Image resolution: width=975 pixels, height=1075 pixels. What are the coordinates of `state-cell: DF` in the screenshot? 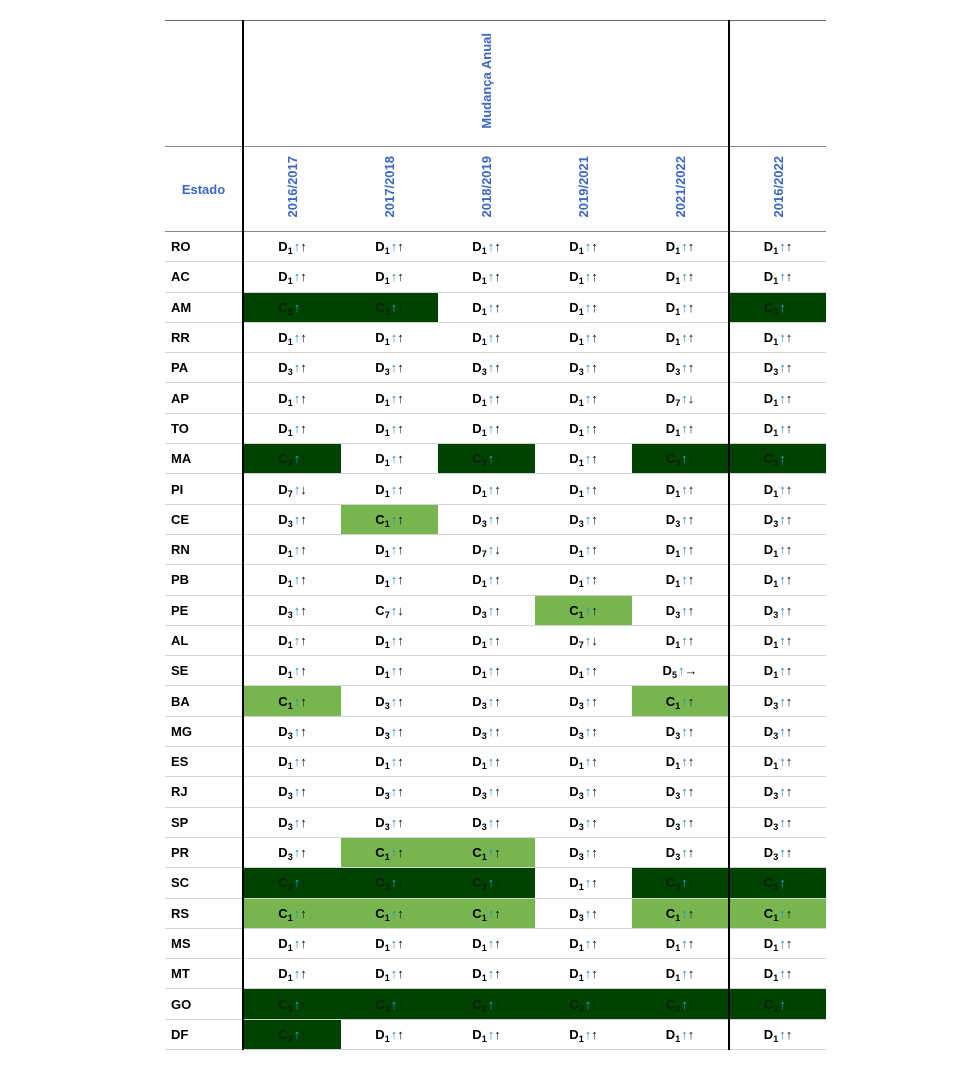 It's located at (204, 1035).